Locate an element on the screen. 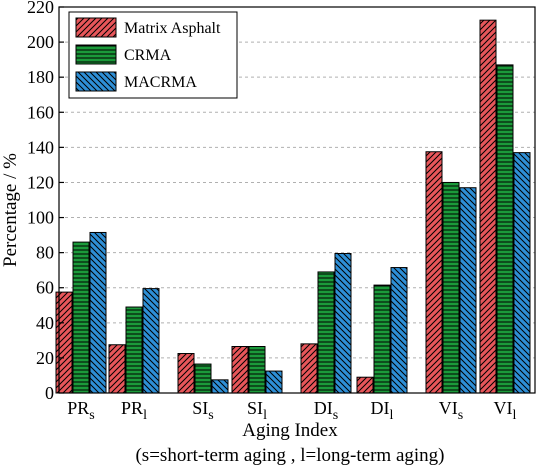 This screenshot has width=540, height=466. bar-crma-prl is located at coordinates (134, 350).